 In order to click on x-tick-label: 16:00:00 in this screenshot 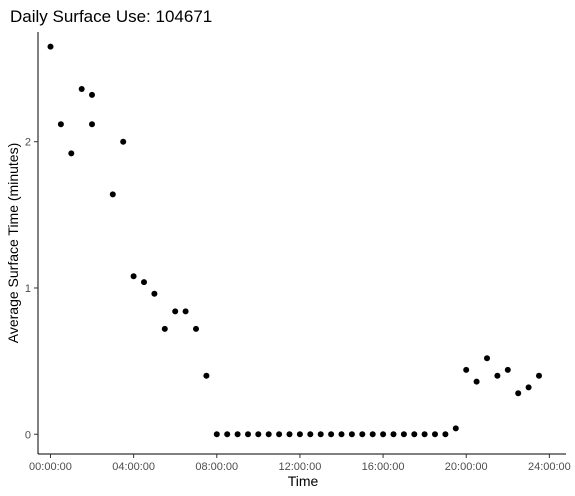, I will do `click(383, 467)`.